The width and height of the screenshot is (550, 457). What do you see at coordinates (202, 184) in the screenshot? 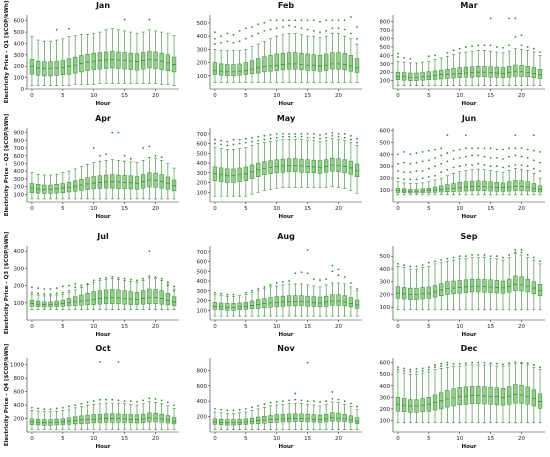
I see `y-tick-label: 200` at bounding box center [202, 184].